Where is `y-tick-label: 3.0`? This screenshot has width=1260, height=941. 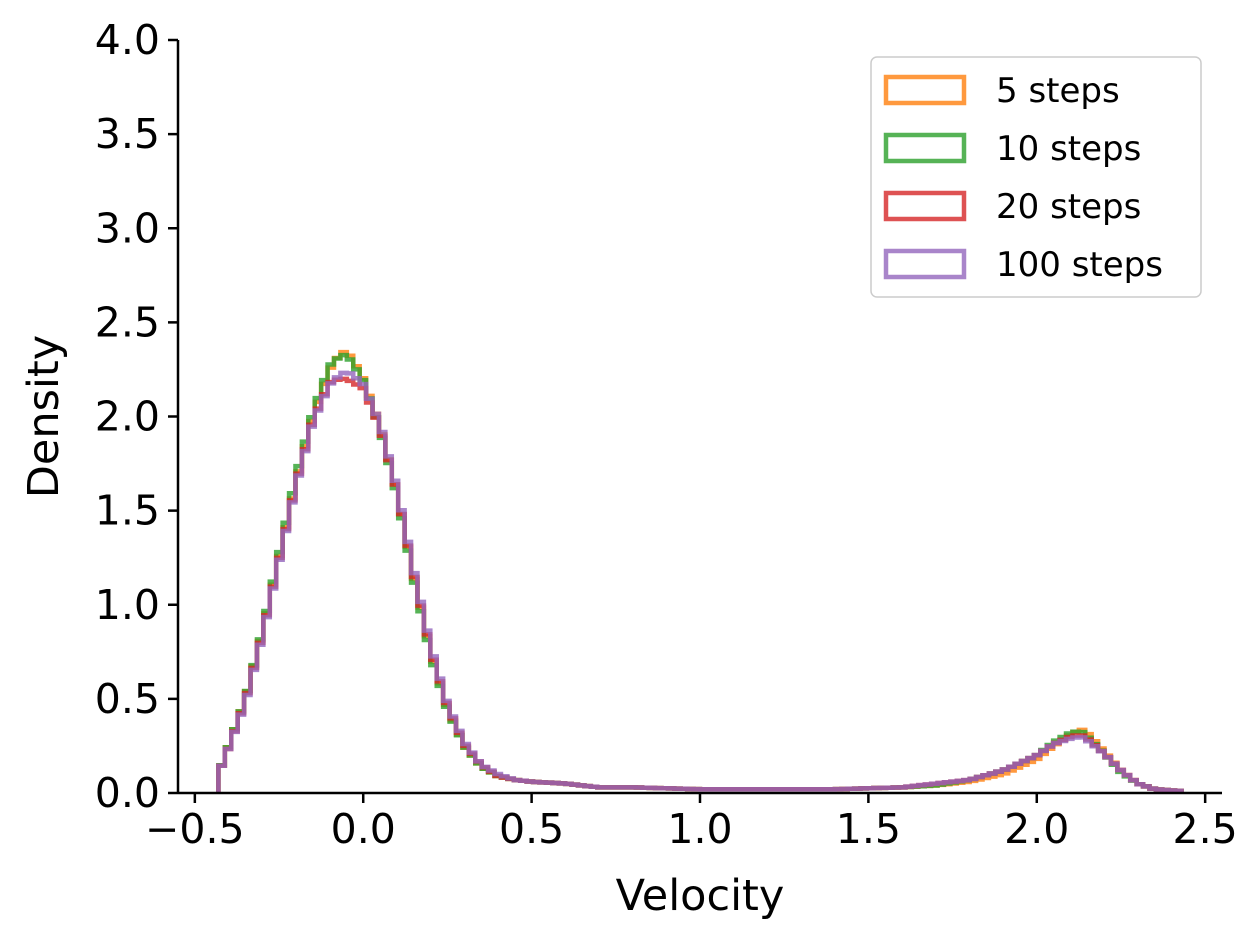
y-tick-label: 3.0 is located at coordinates (127, 228).